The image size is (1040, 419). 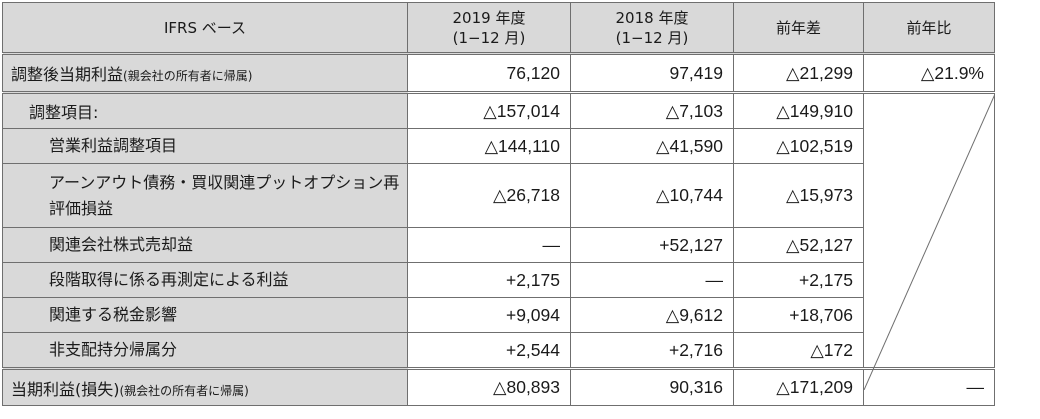 I want to click on value-2018: △7,103, so click(x=652, y=110).